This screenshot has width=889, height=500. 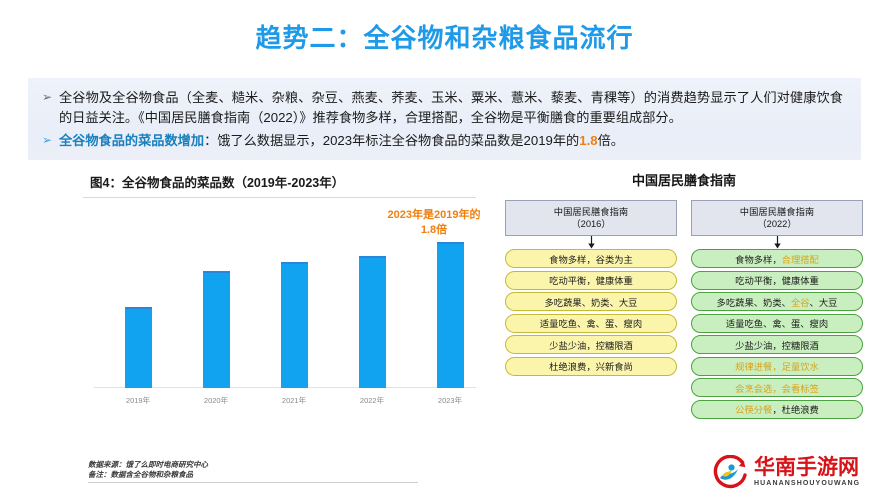 I want to click on guide-title: 中国居民膳食指南, so click(x=683, y=180).